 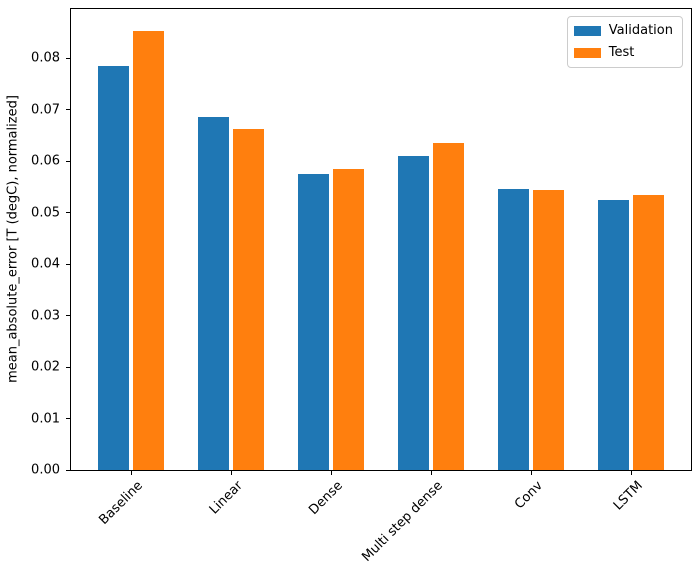 I want to click on y-tick-label: 0.00, so click(x=45, y=470).